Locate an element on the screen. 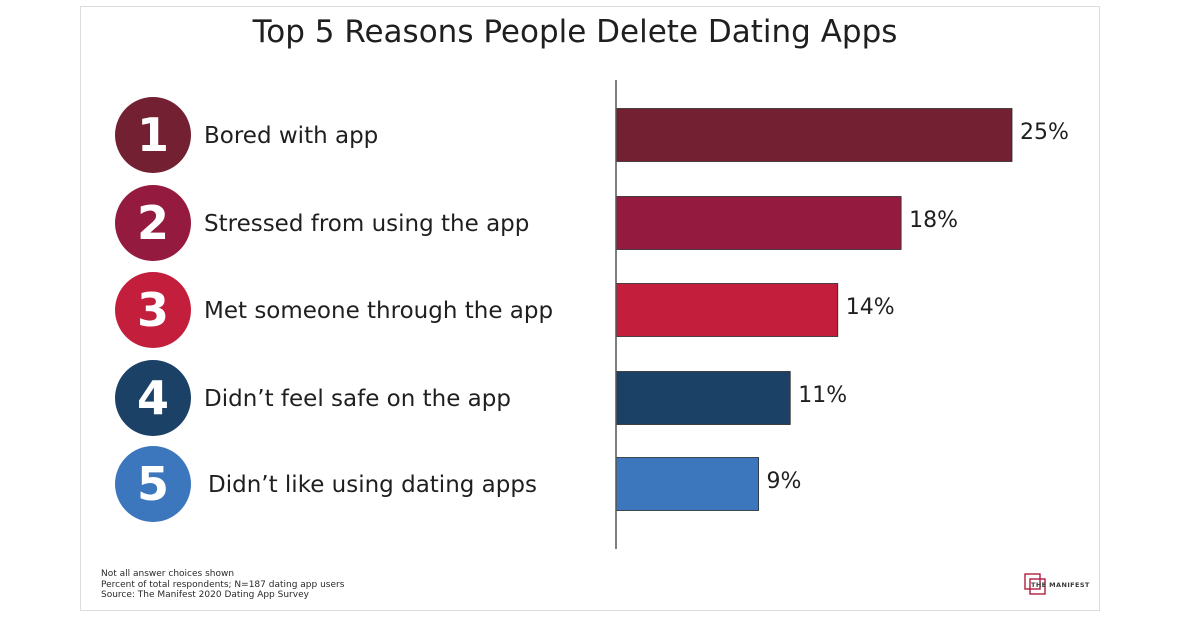 Image resolution: width=1179 pixels, height=617 pixels. value-label: 18% is located at coordinates (933, 220).